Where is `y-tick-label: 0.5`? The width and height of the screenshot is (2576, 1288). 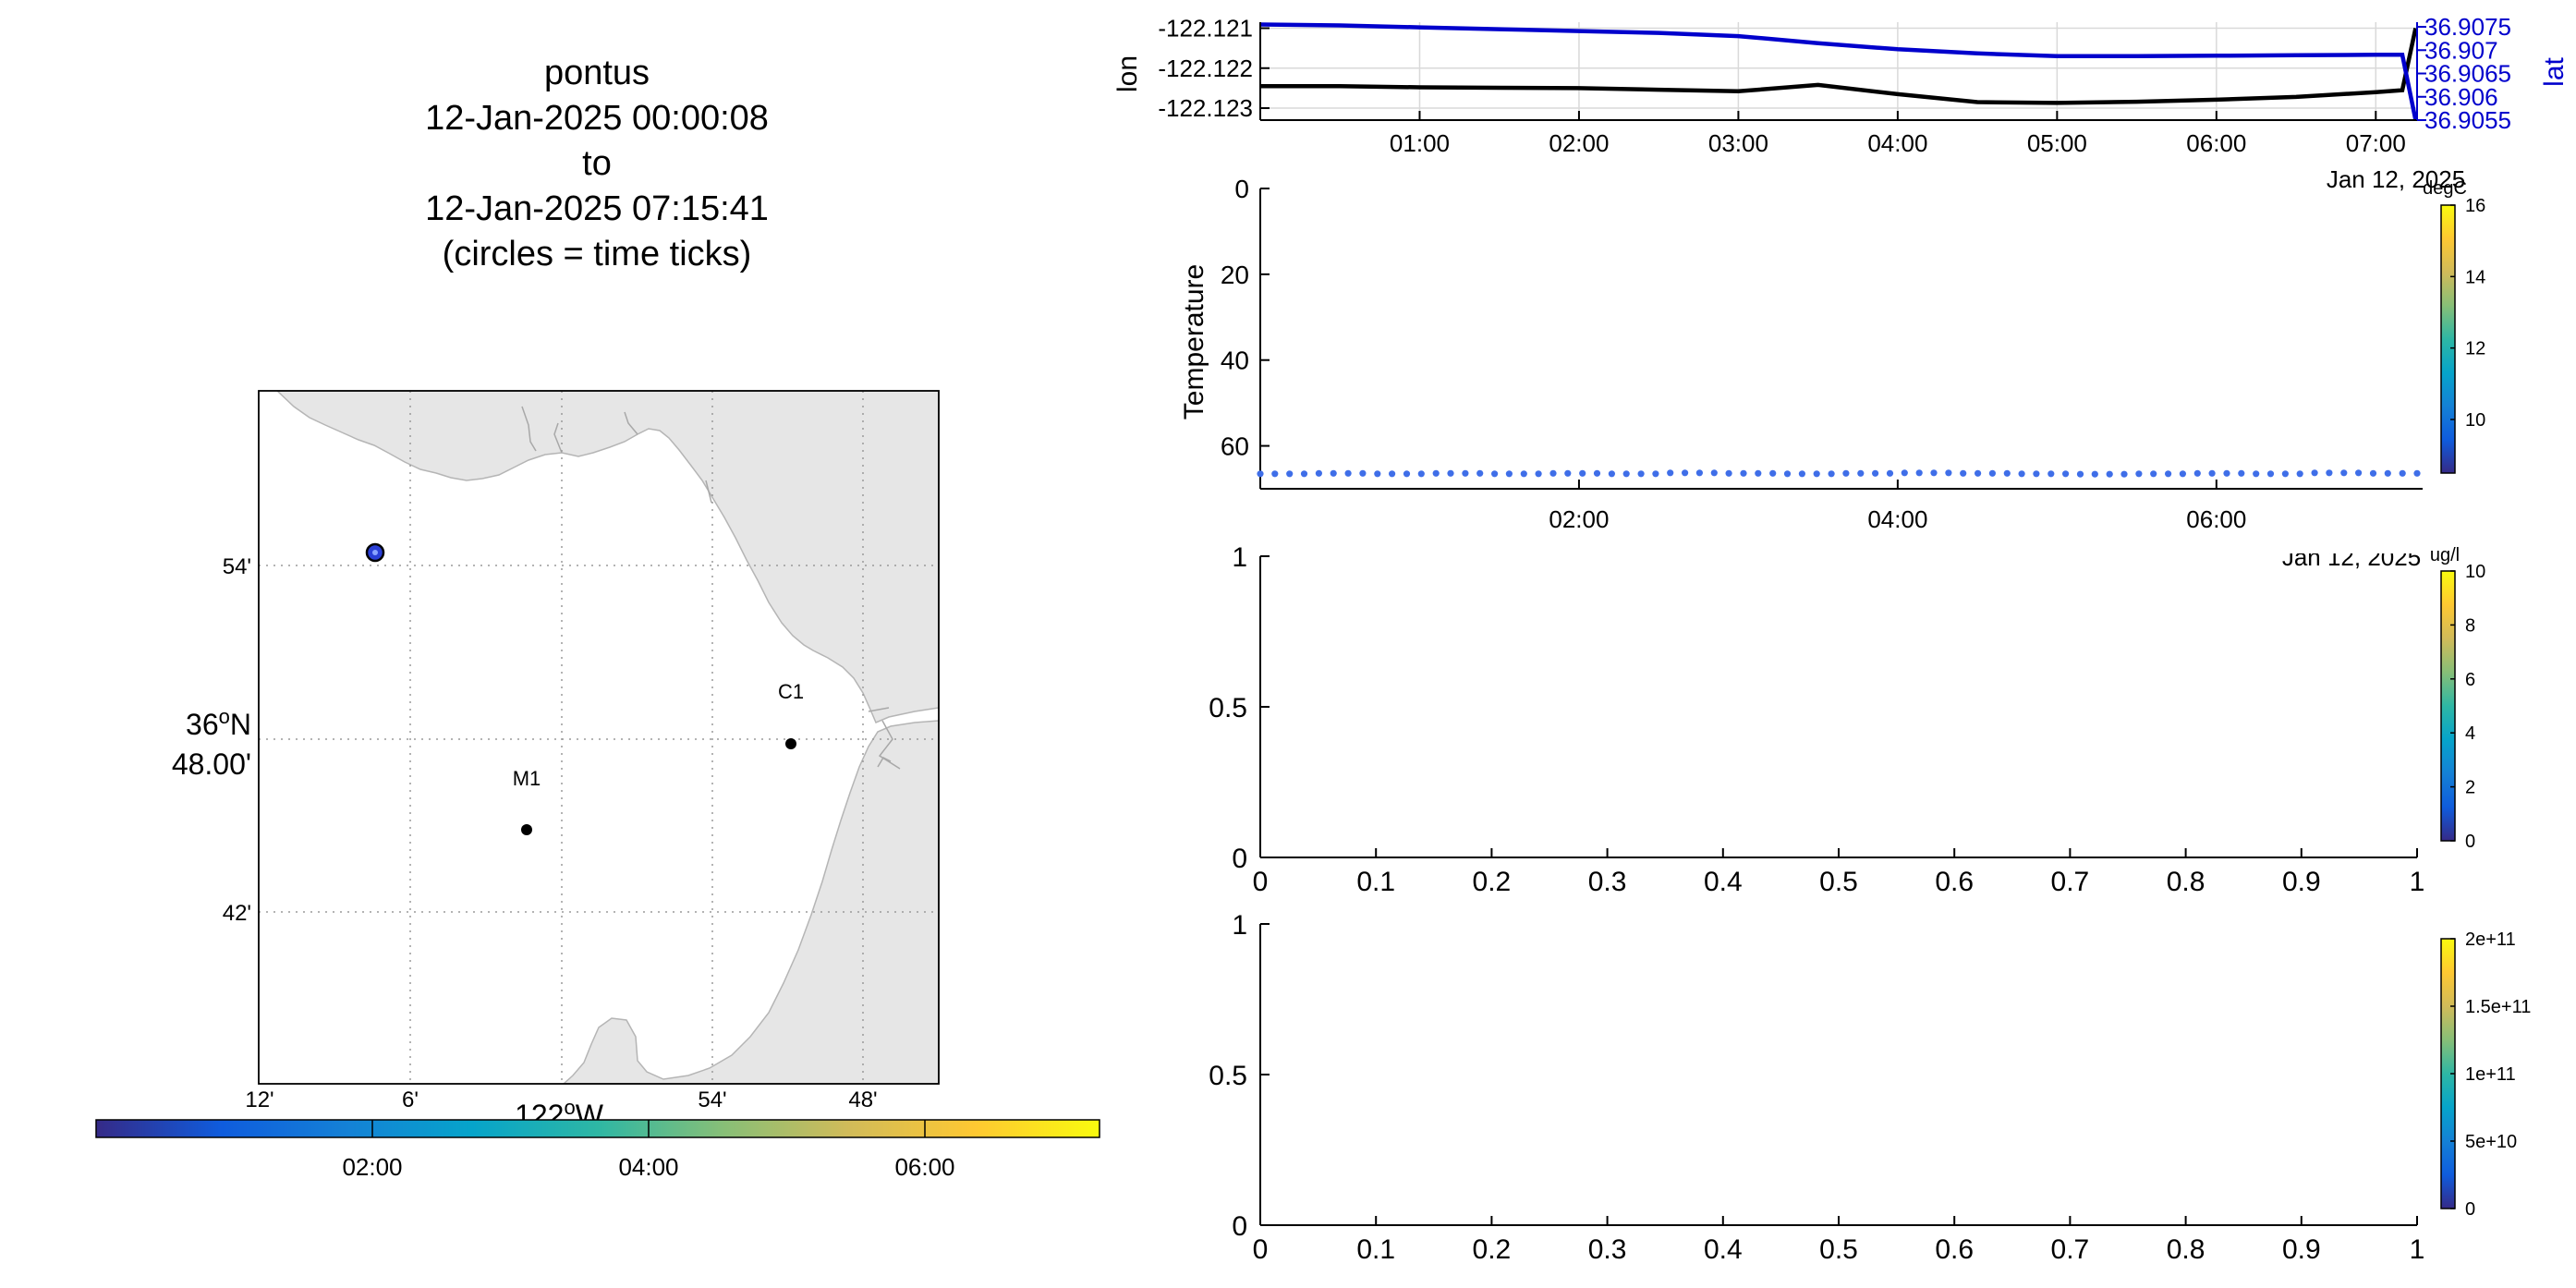 y-tick-label: 0.5 is located at coordinates (1228, 1076).